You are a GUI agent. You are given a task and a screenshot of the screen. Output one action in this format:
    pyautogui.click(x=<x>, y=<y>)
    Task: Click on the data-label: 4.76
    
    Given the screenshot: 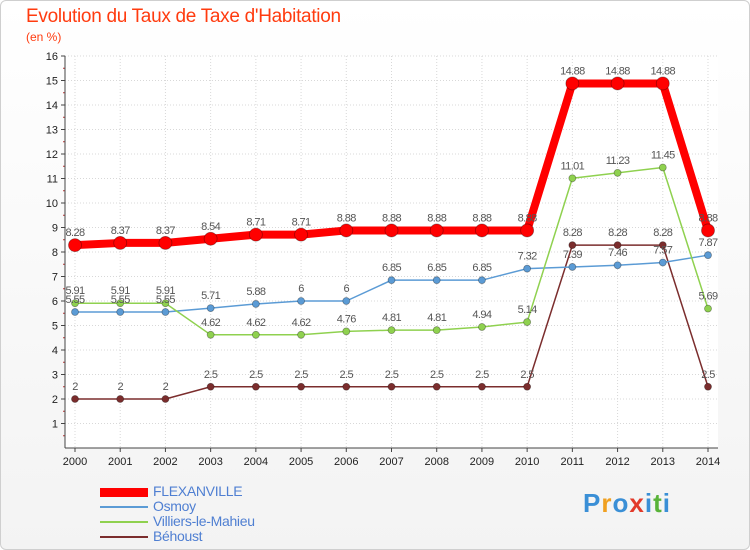 What is the action you would take?
    pyautogui.click(x=346, y=319)
    